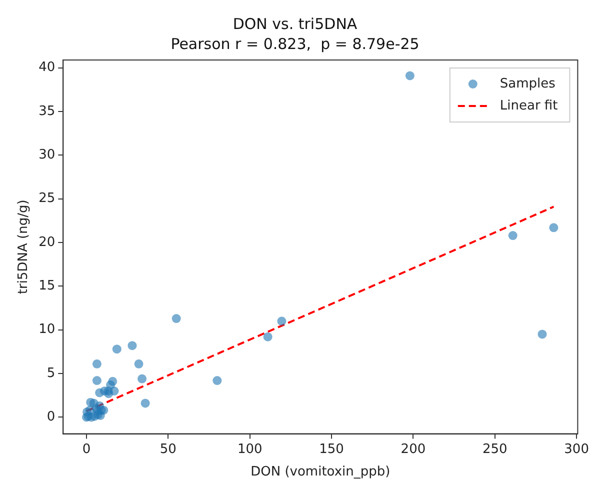 This screenshot has width=600, height=497. Describe the element at coordinates (168, 449) in the screenshot. I see `x-tick-label: 50` at that location.